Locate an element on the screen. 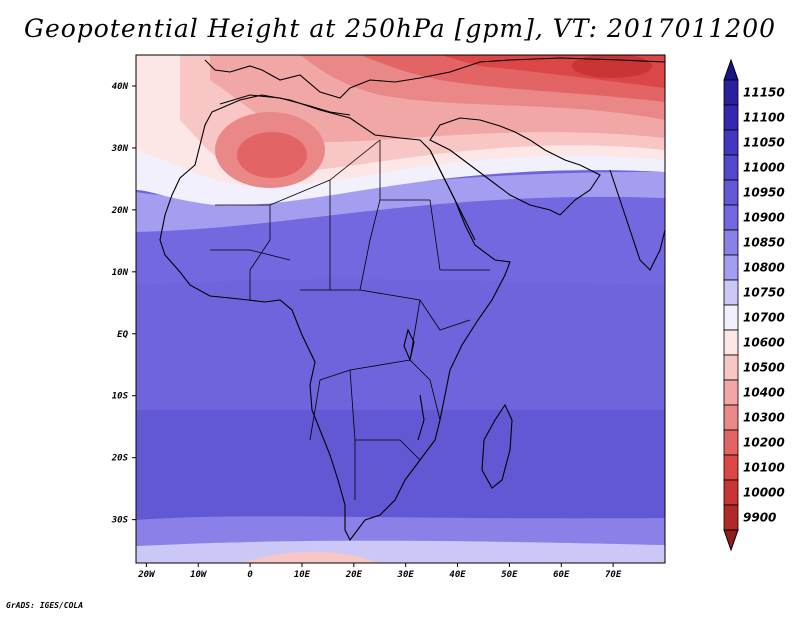 The image size is (800, 618). lon-tick-label: 20W is located at coordinates (146, 575).